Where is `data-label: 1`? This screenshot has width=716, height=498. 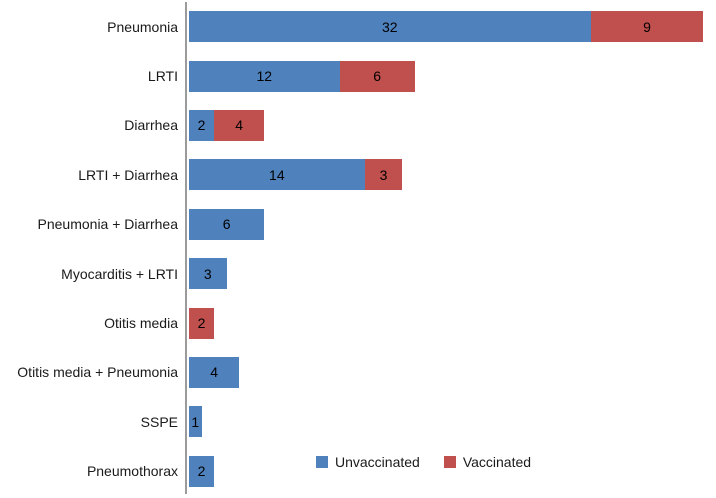 data-label: 1 is located at coordinates (195, 421).